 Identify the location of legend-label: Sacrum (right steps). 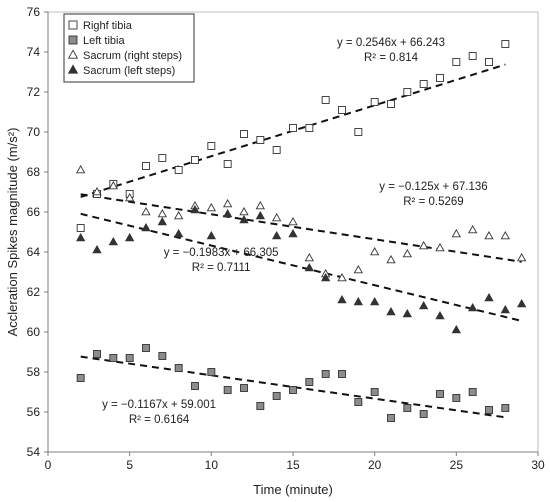
(132, 56).